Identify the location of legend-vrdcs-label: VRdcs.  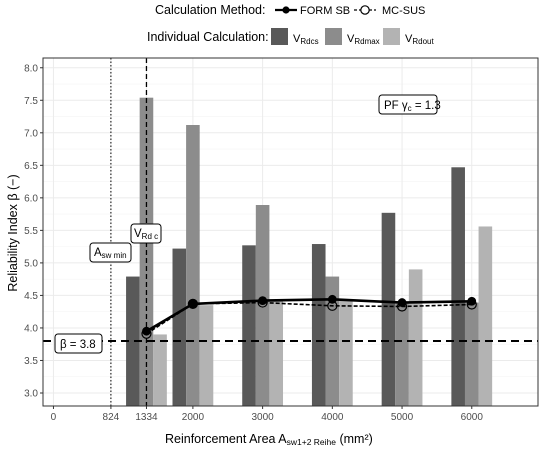
(306, 39).